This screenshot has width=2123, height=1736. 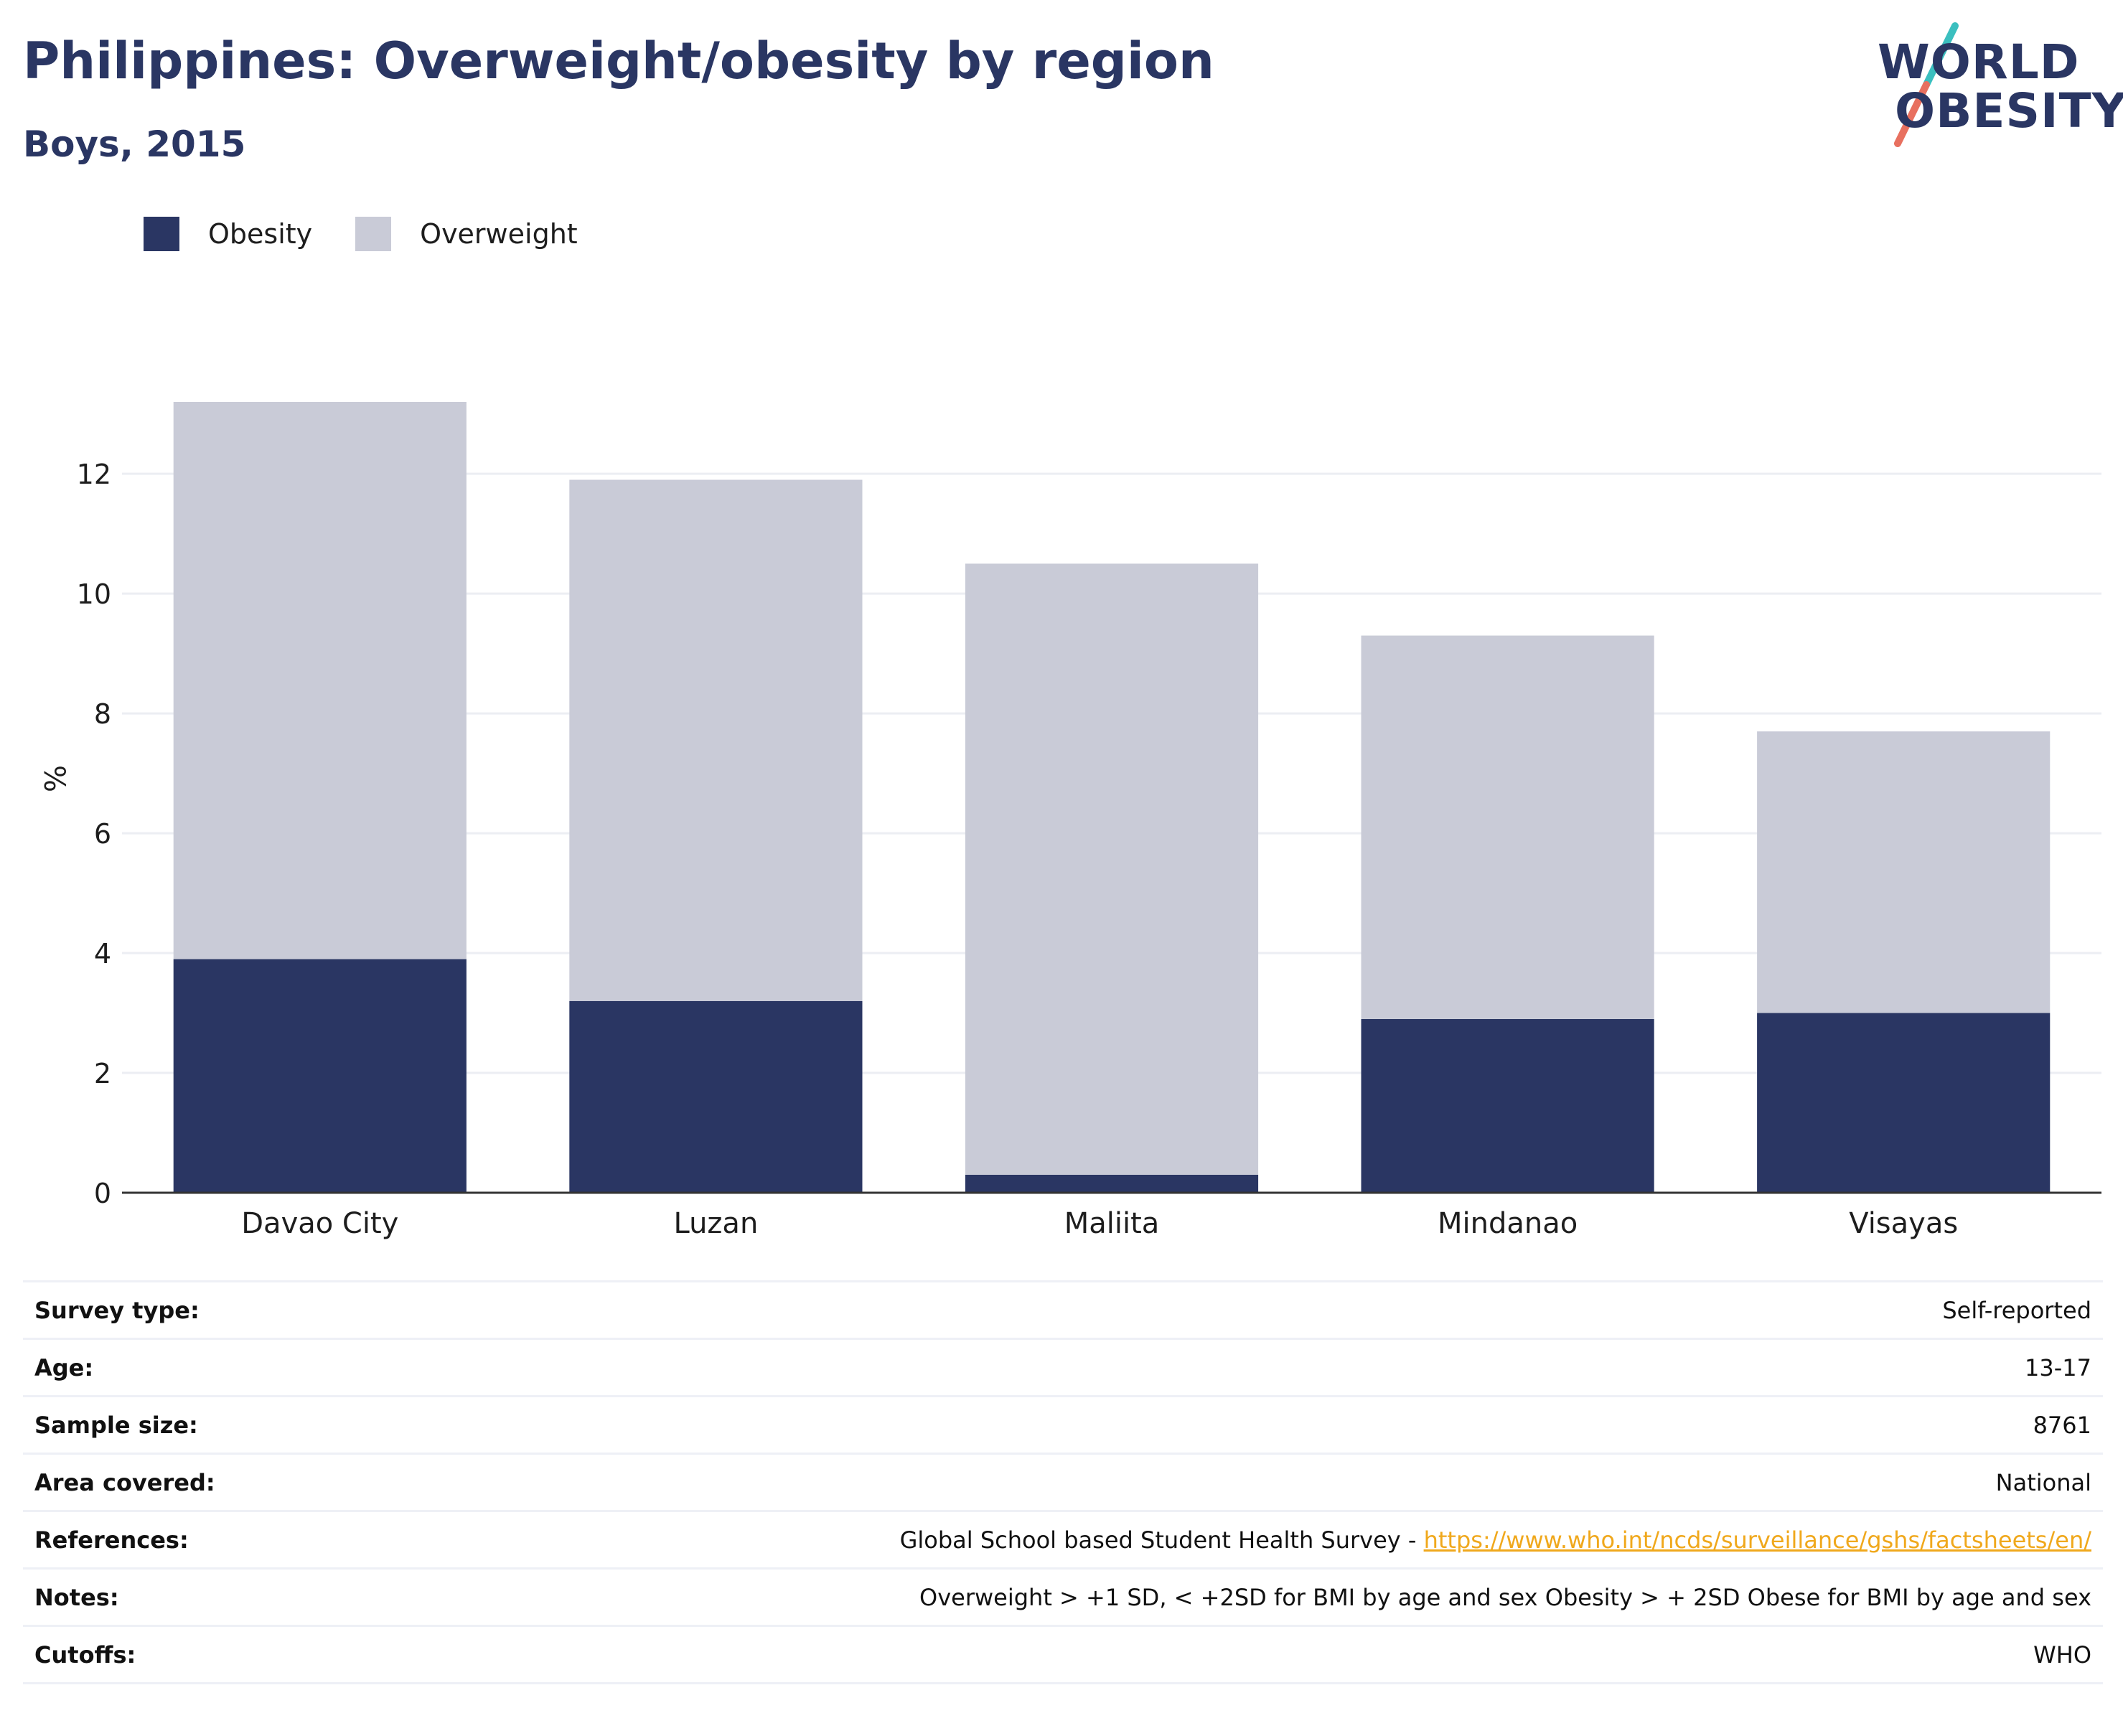 I want to click on info-label: Cutoffs:, so click(x=85, y=1655).